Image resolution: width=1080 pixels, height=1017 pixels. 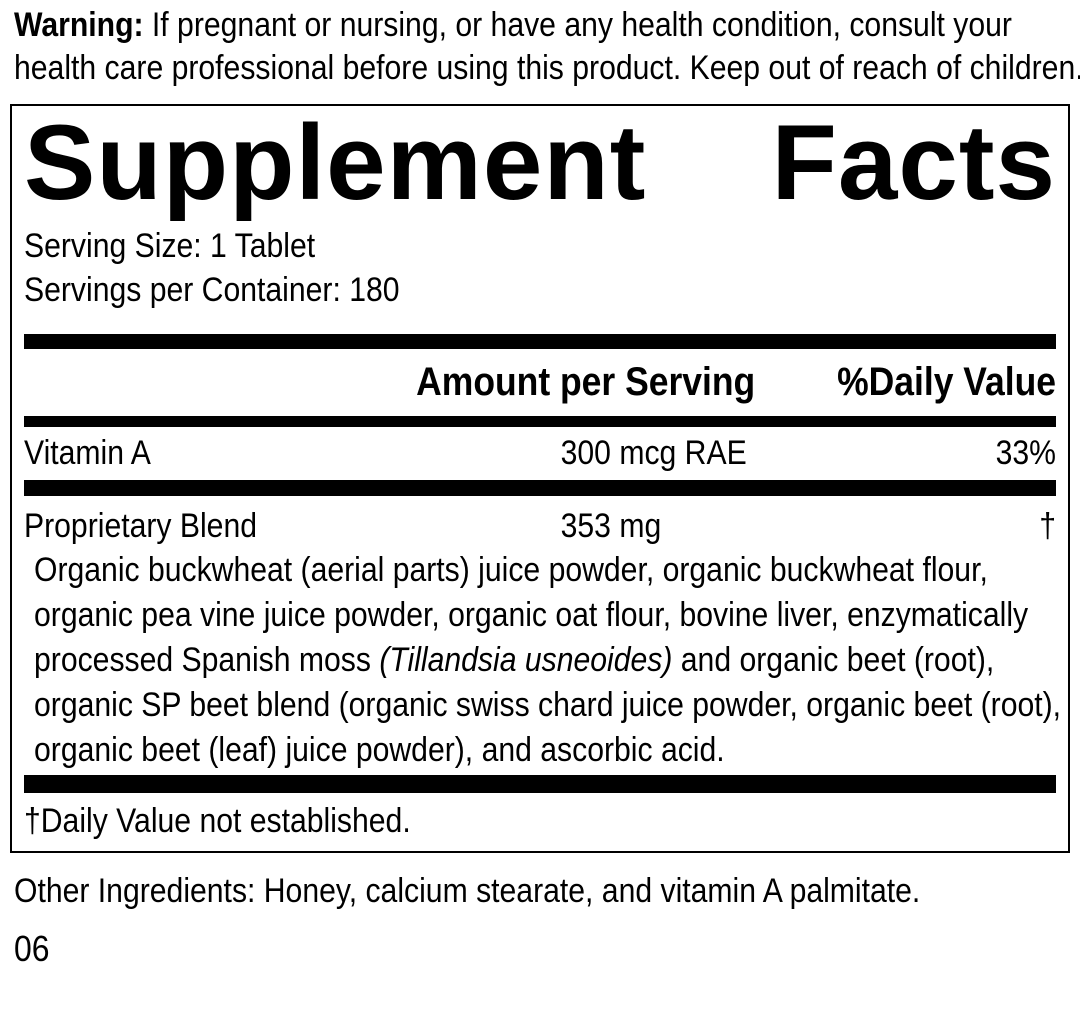 What do you see at coordinates (170, 246) in the screenshot?
I see `serving-size: Serving Size: 1 Tablet` at bounding box center [170, 246].